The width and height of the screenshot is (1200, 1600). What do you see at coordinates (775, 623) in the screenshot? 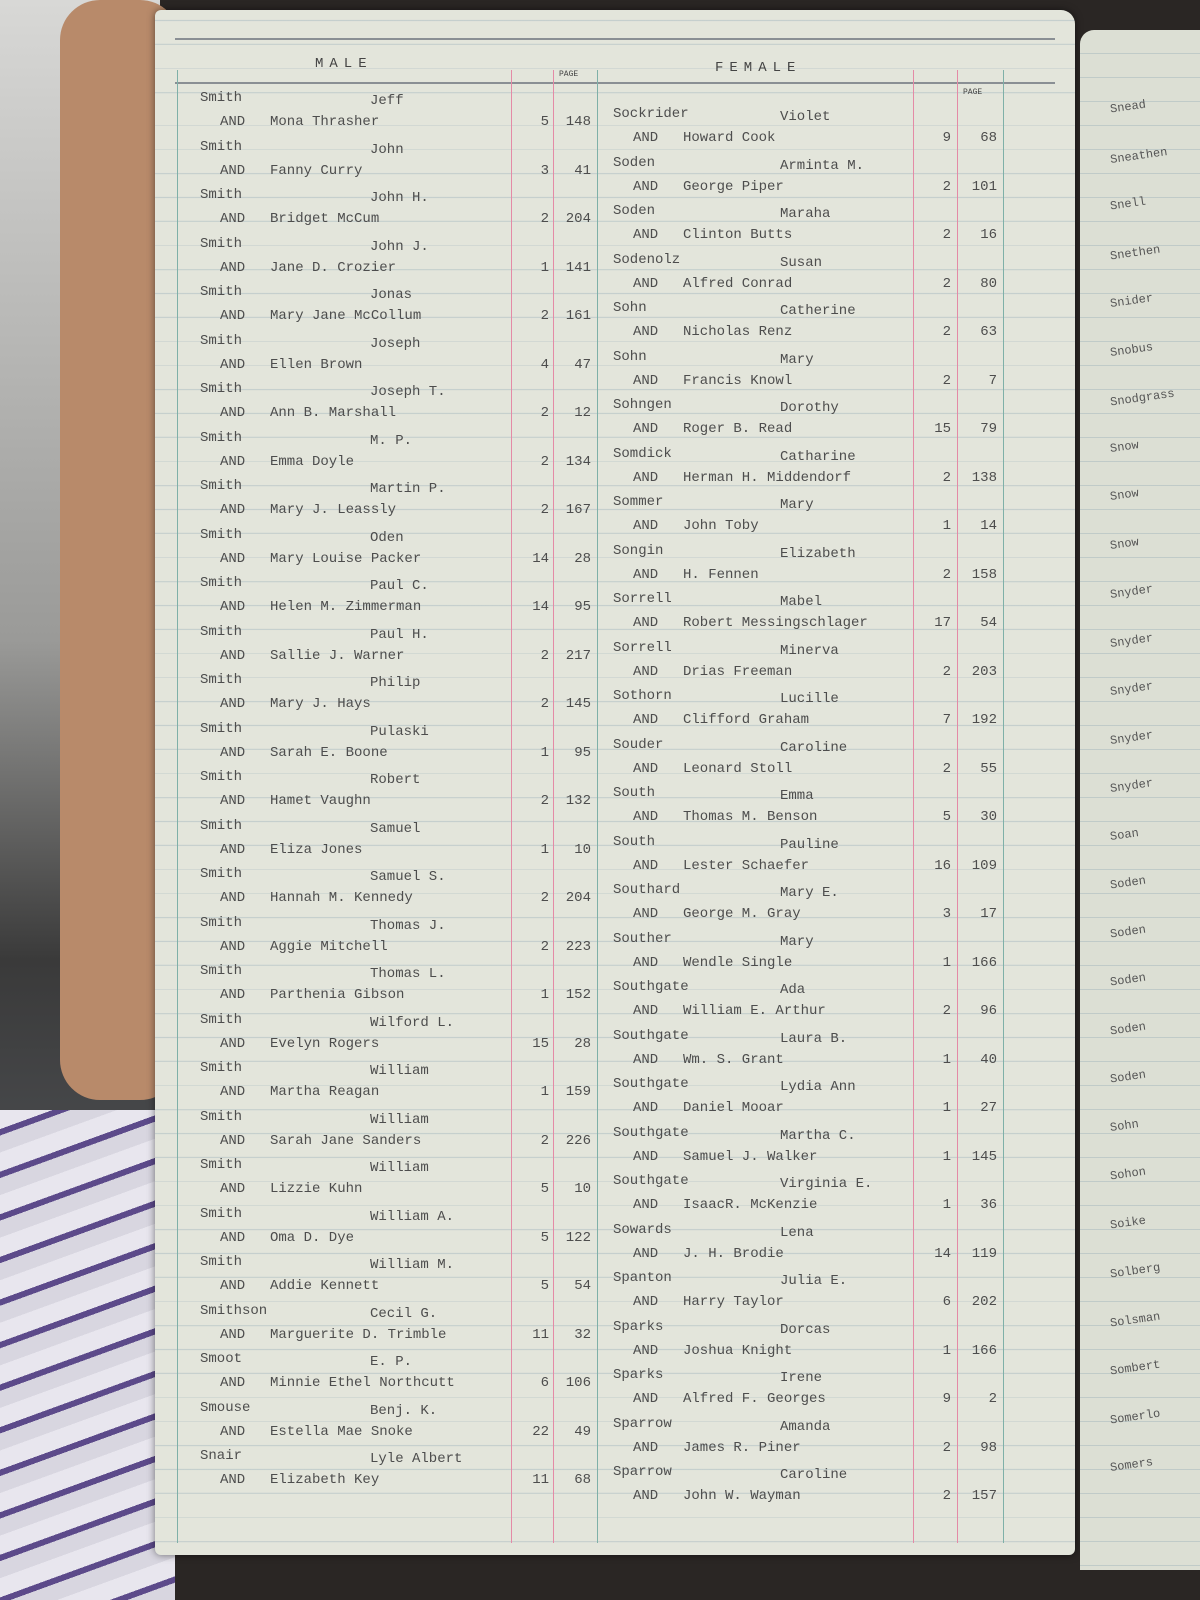
I see `spouse-name: Robert Messingschlager` at bounding box center [775, 623].